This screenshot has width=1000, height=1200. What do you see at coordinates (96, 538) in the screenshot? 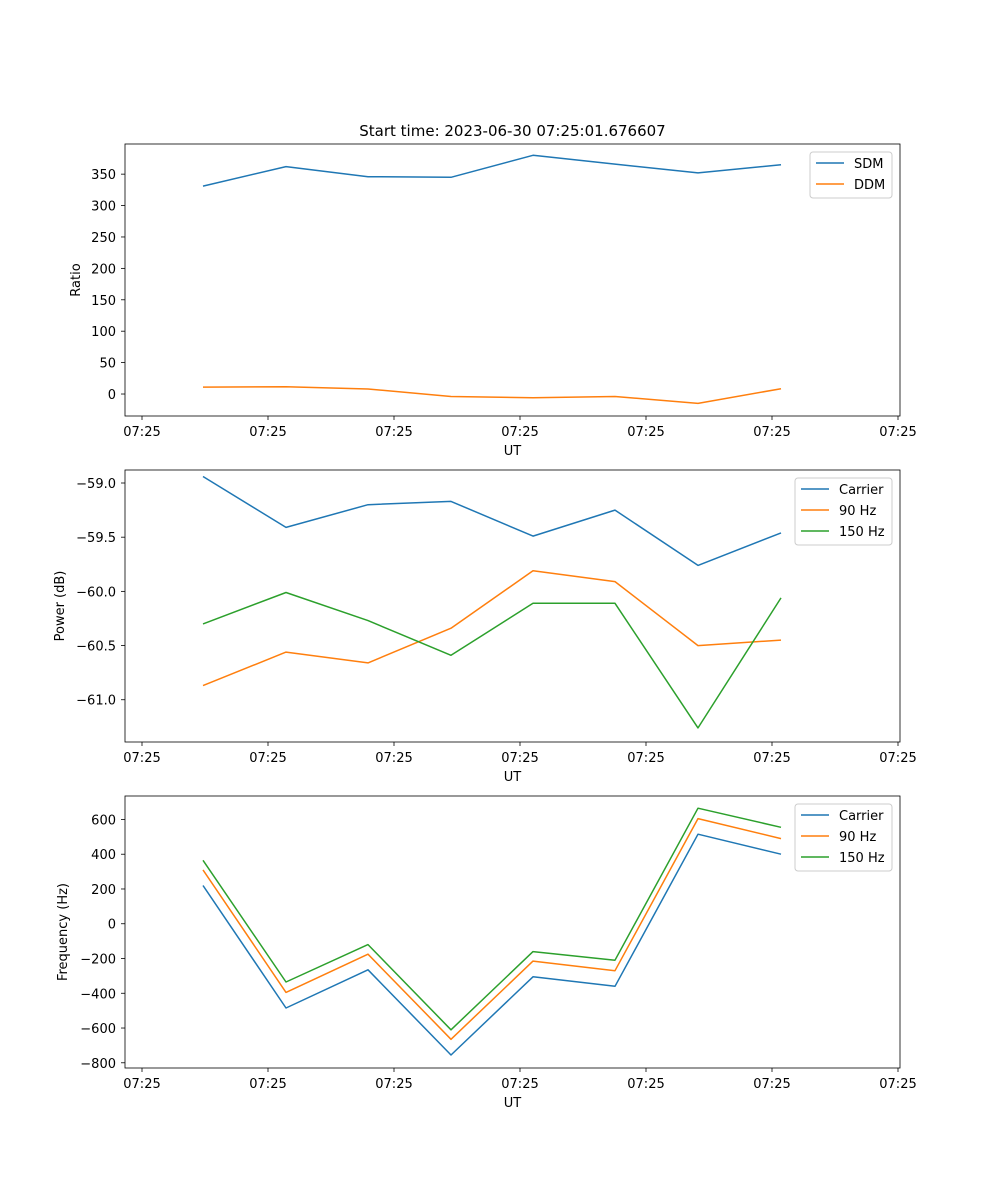
I see `y-tick-label: −59.5` at bounding box center [96, 538].